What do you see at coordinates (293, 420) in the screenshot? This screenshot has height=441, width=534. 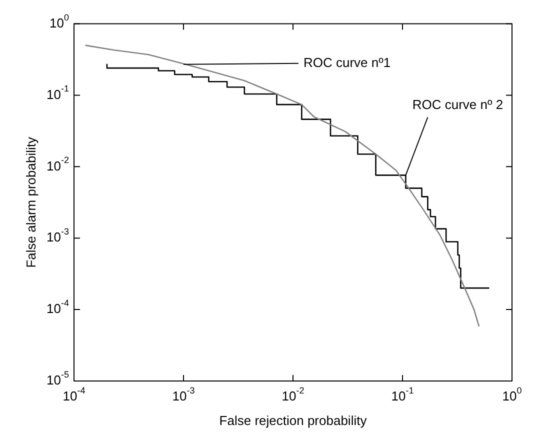 I see `x-axis-title: False rejection probability` at bounding box center [293, 420].